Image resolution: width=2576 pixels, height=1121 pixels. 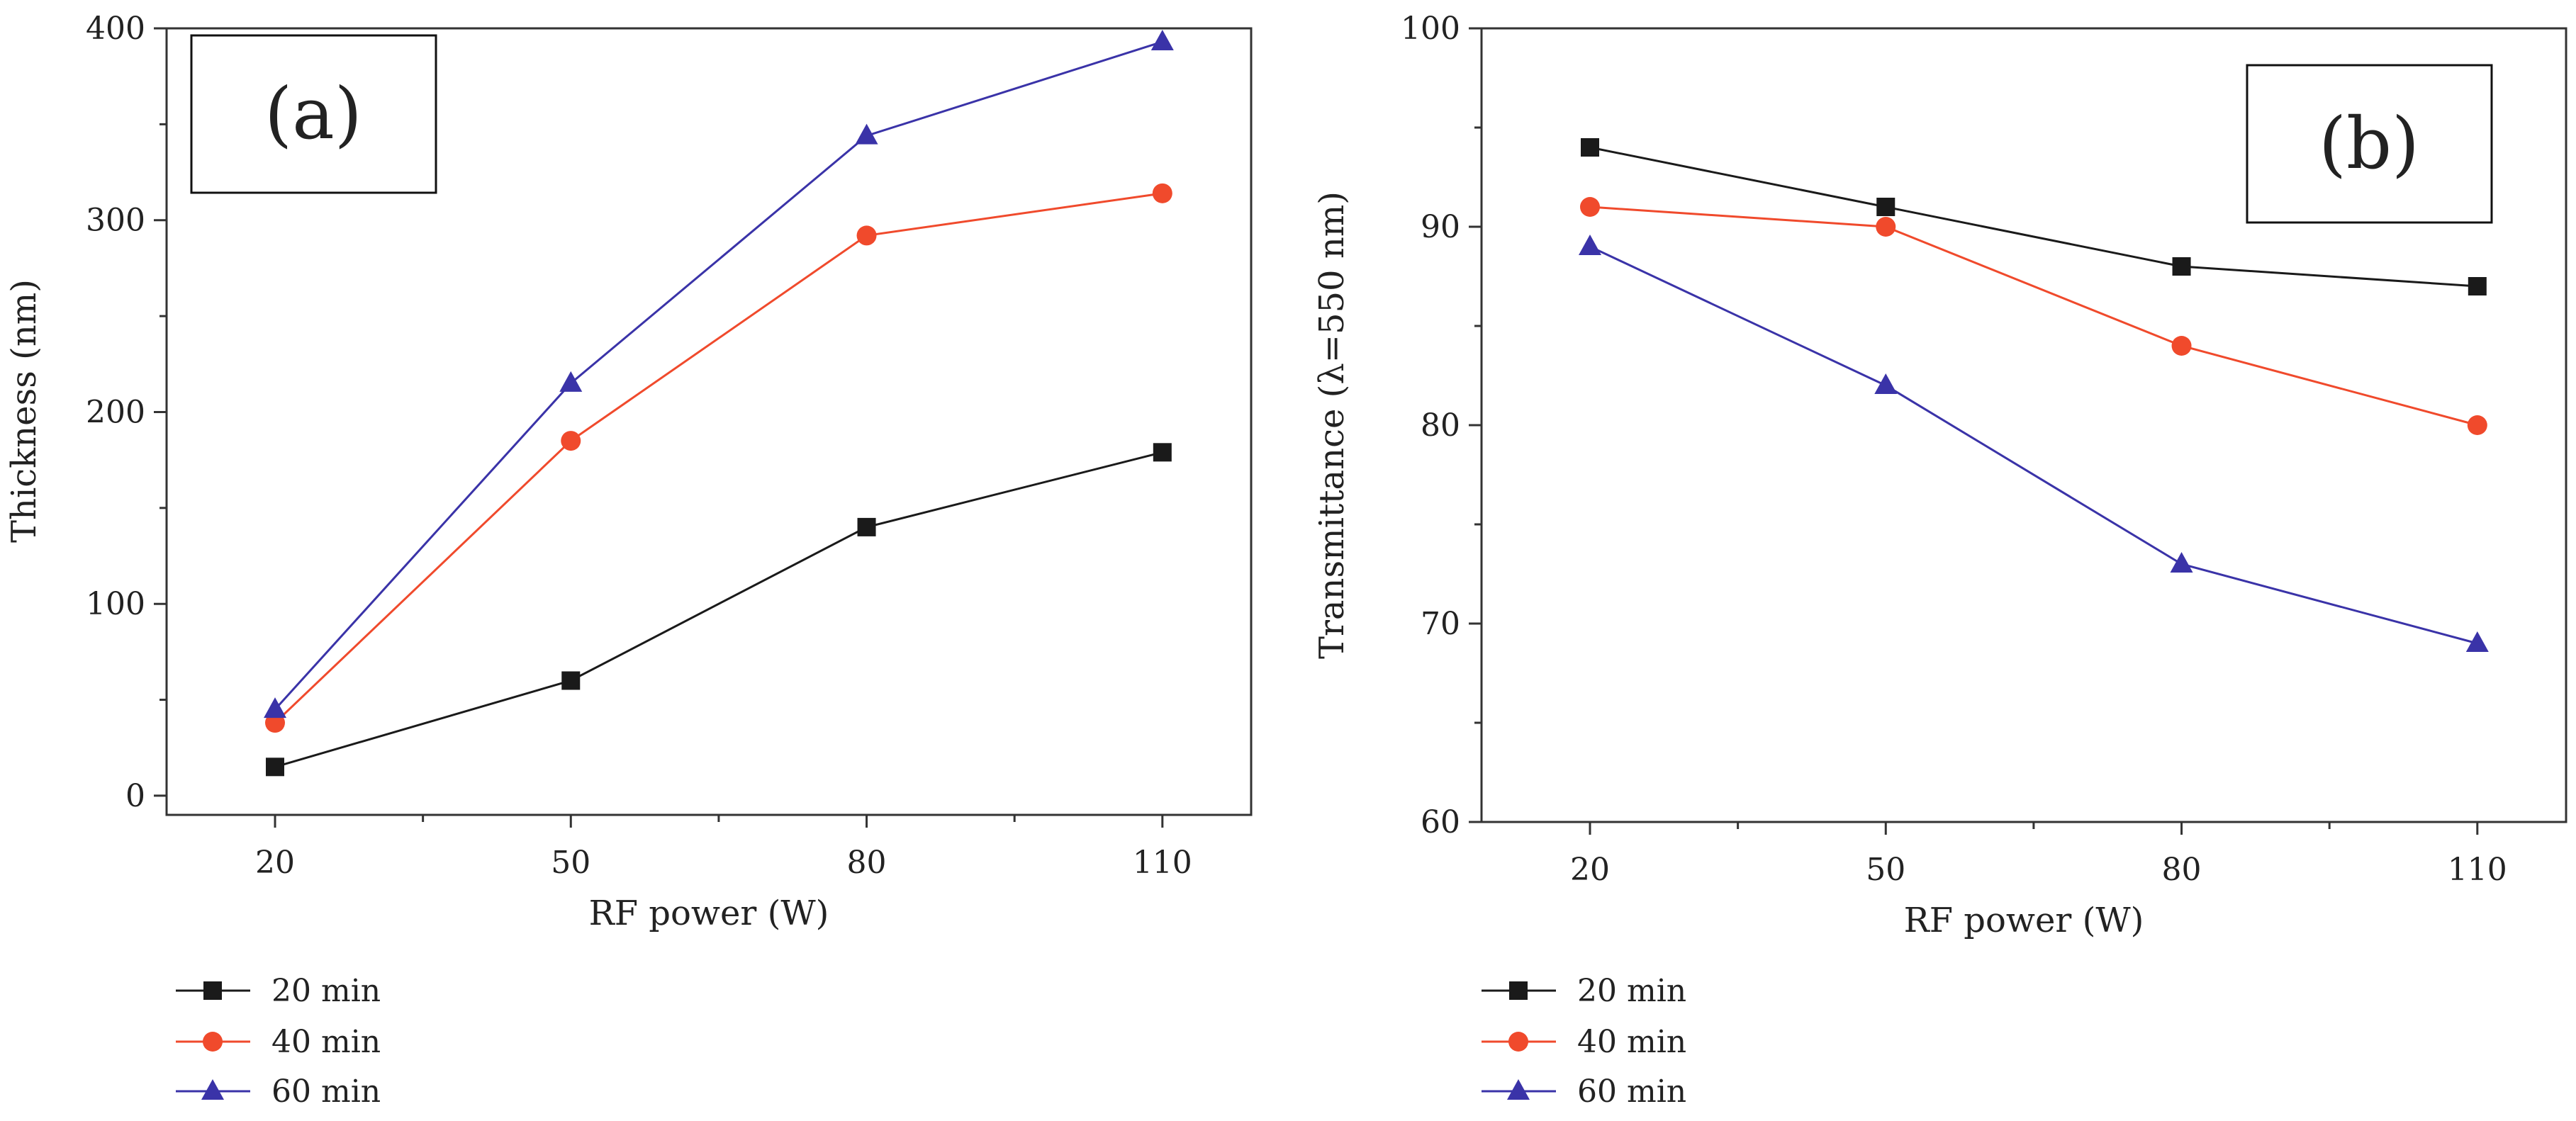 I want to click on y-tick-label: 60, so click(x=1440, y=822).